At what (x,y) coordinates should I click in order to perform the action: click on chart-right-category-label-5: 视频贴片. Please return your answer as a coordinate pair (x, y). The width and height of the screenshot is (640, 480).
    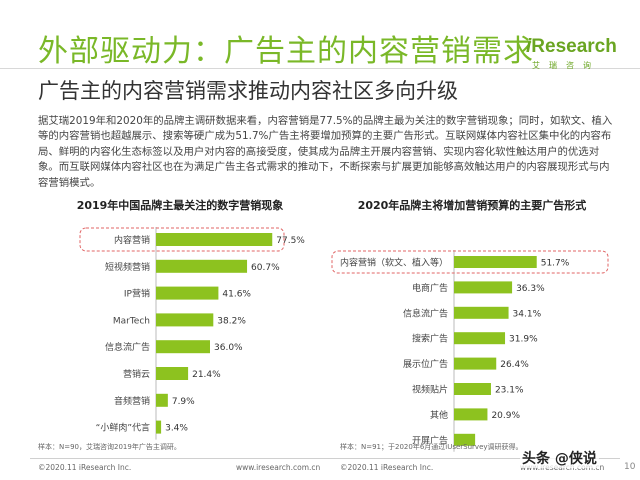
    Looking at the image, I should click on (430, 390).